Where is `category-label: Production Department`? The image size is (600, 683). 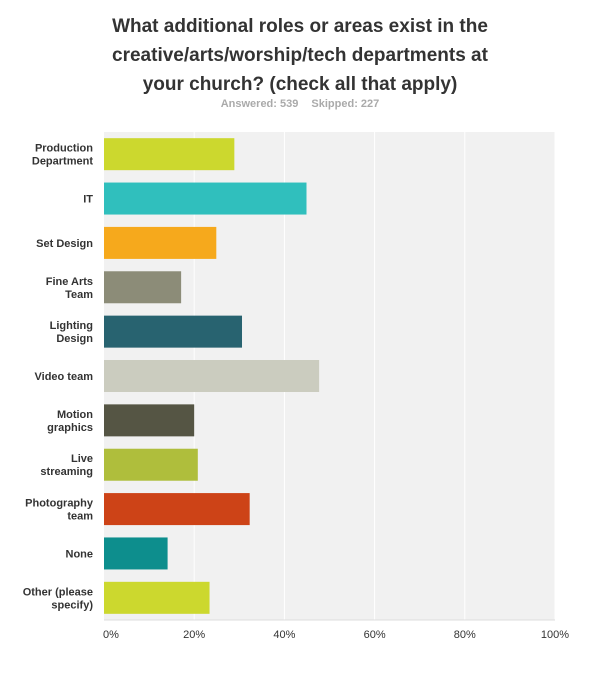 category-label: Production Department is located at coordinates (62, 155).